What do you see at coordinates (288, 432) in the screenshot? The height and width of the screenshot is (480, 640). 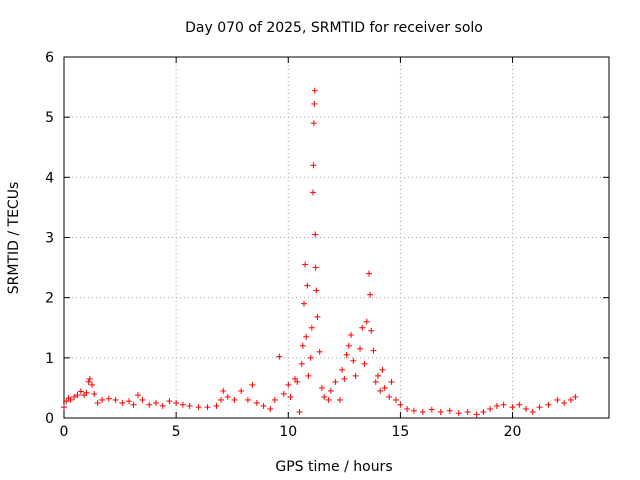 I see `x-tick-label: 10` at bounding box center [288, 432].